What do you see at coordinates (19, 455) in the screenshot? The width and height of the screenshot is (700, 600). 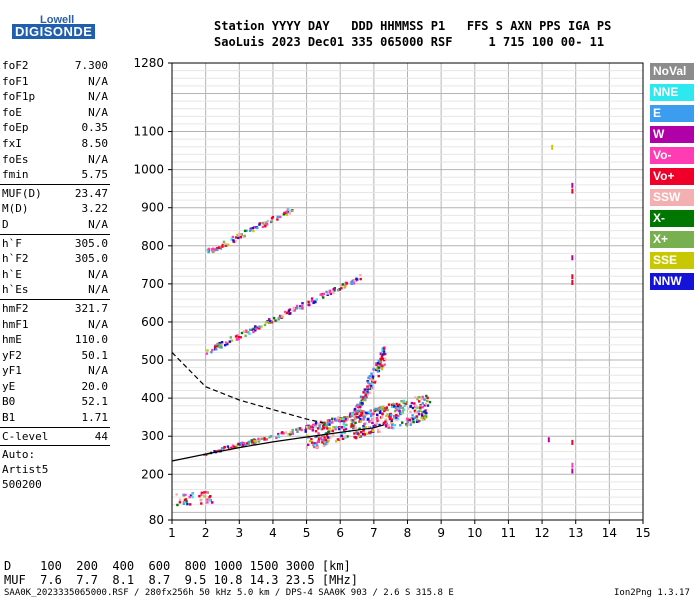 I see `auto-line: Auto:` at bounding box center [19, 455].